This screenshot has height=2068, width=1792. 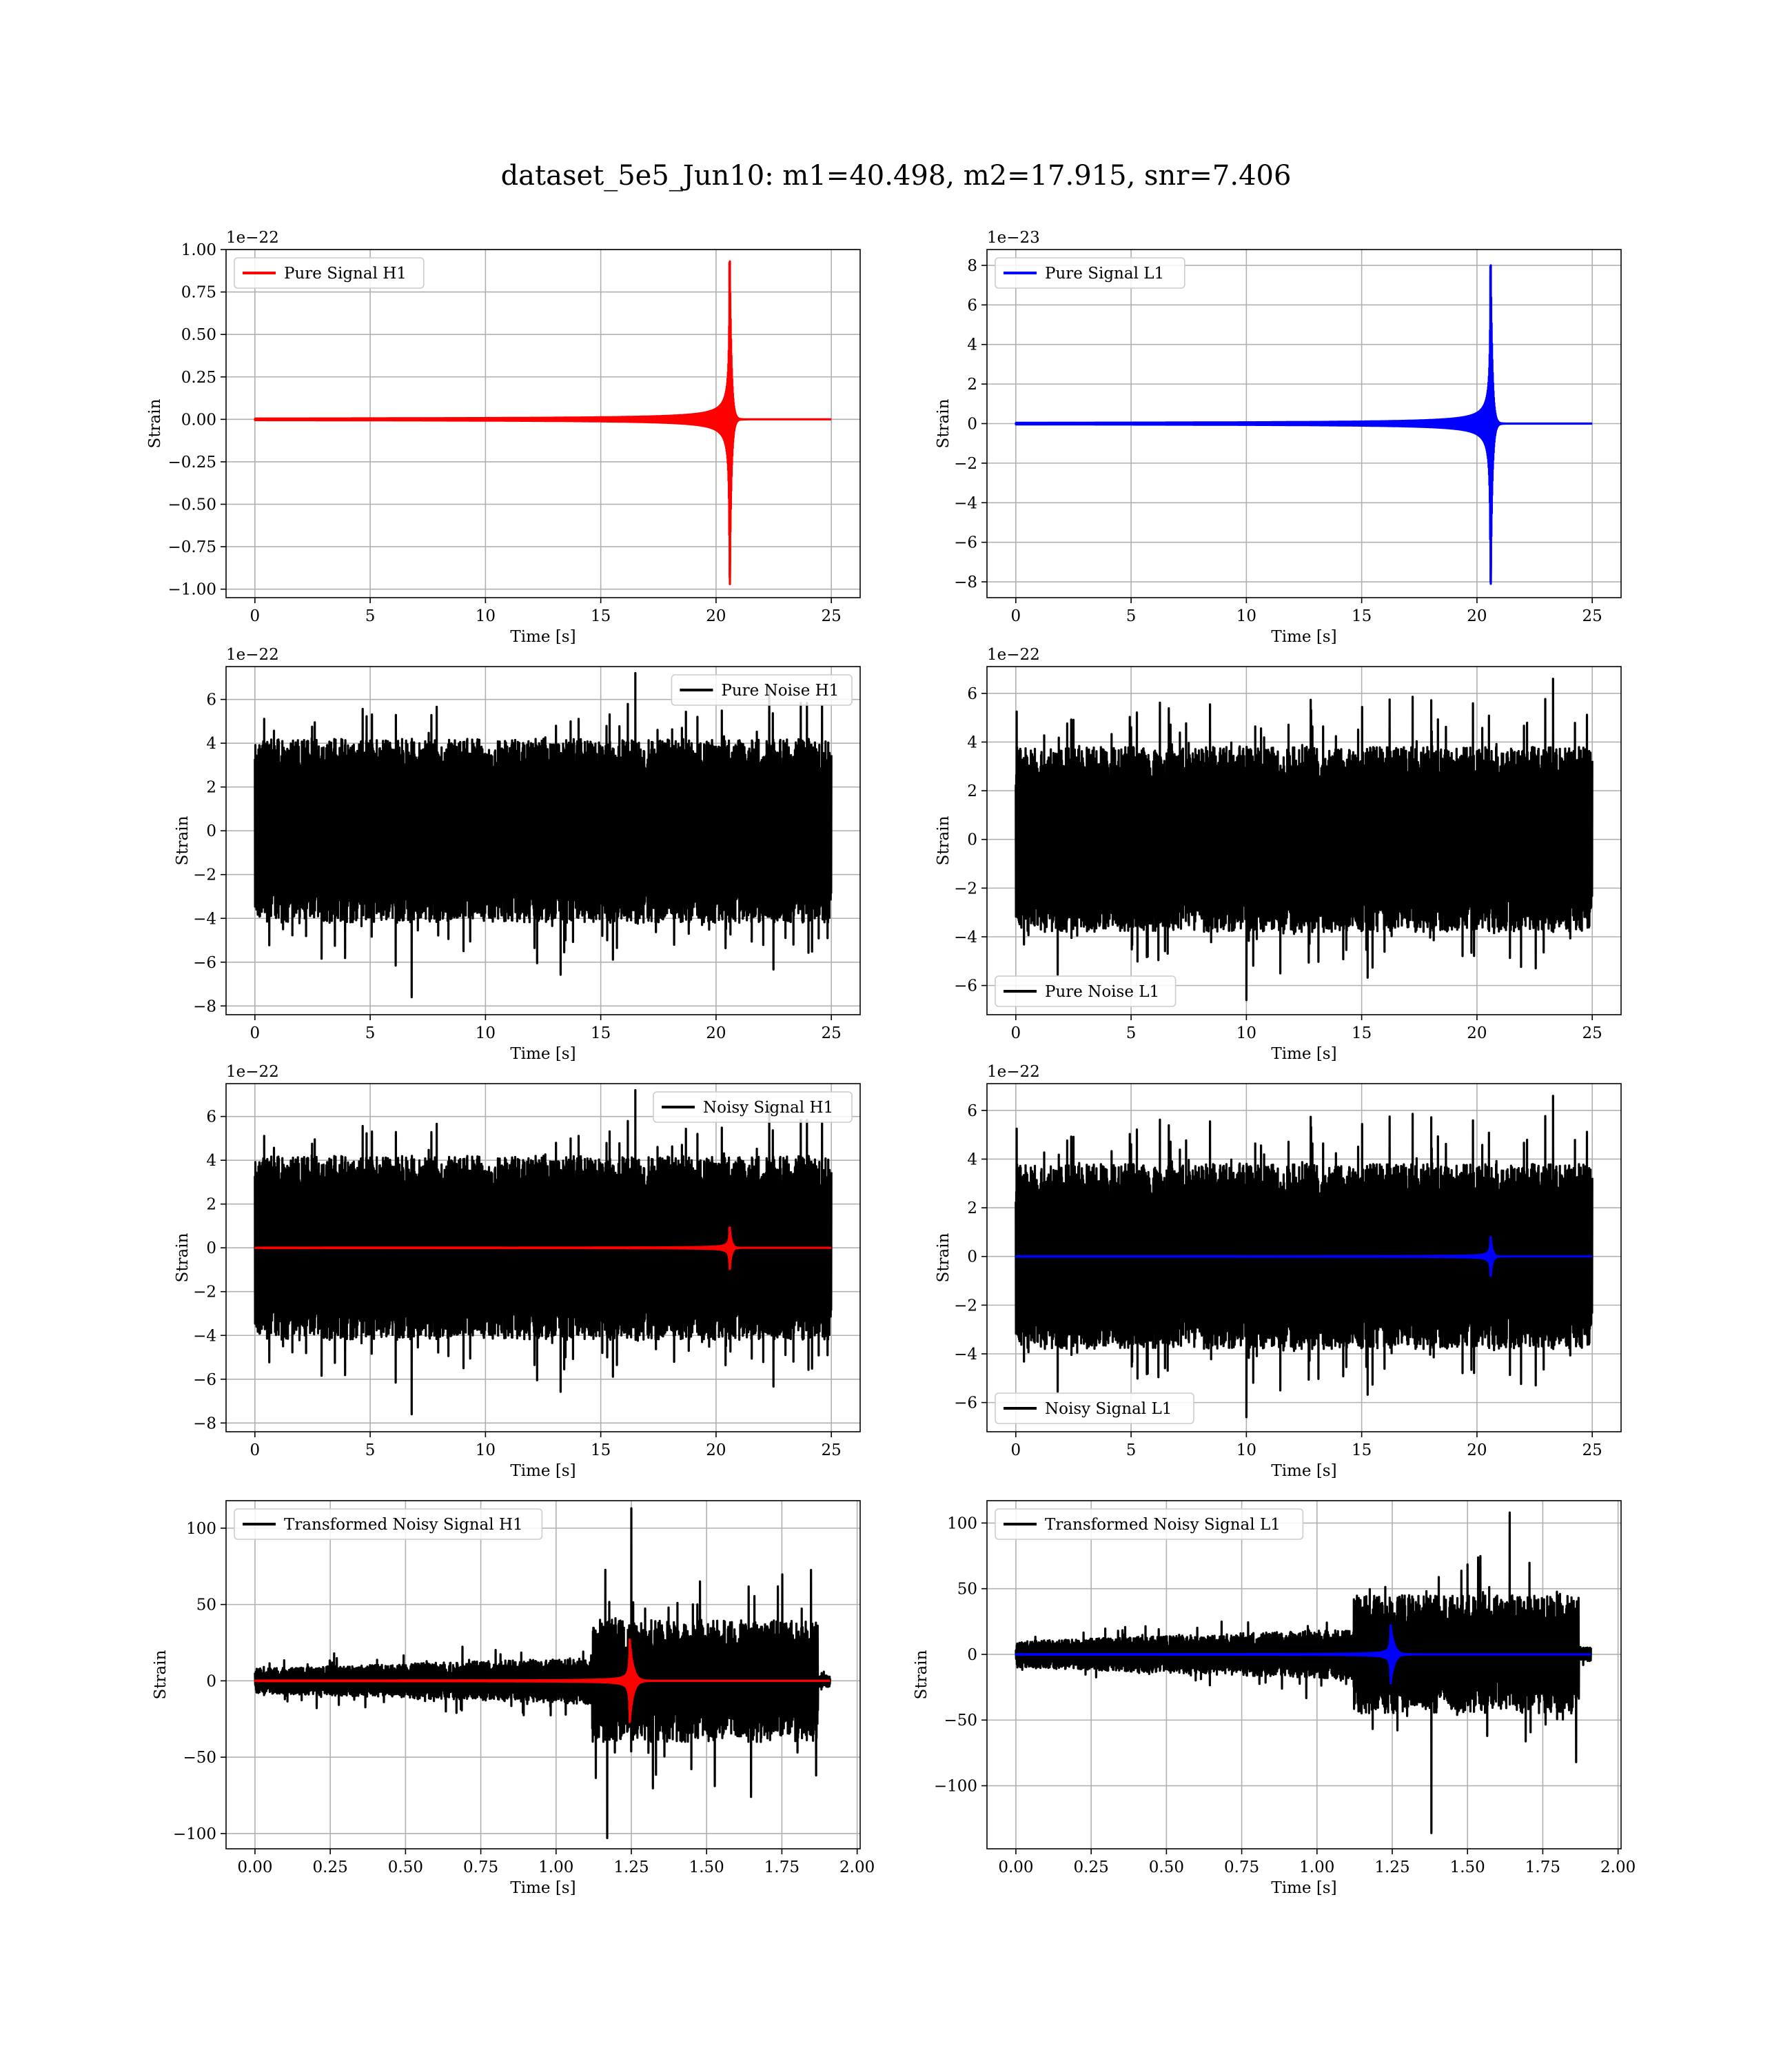 What do you see at coordinates (1166, 1867) in the screenshot?
I see `x-tick-label: 0.50` at bounding box center [1166, 1867].